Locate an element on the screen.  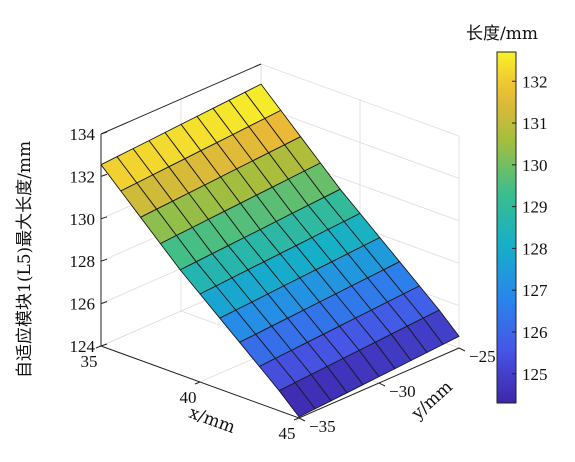
y-tick-label: −30 is located at coordinates (402, 391).